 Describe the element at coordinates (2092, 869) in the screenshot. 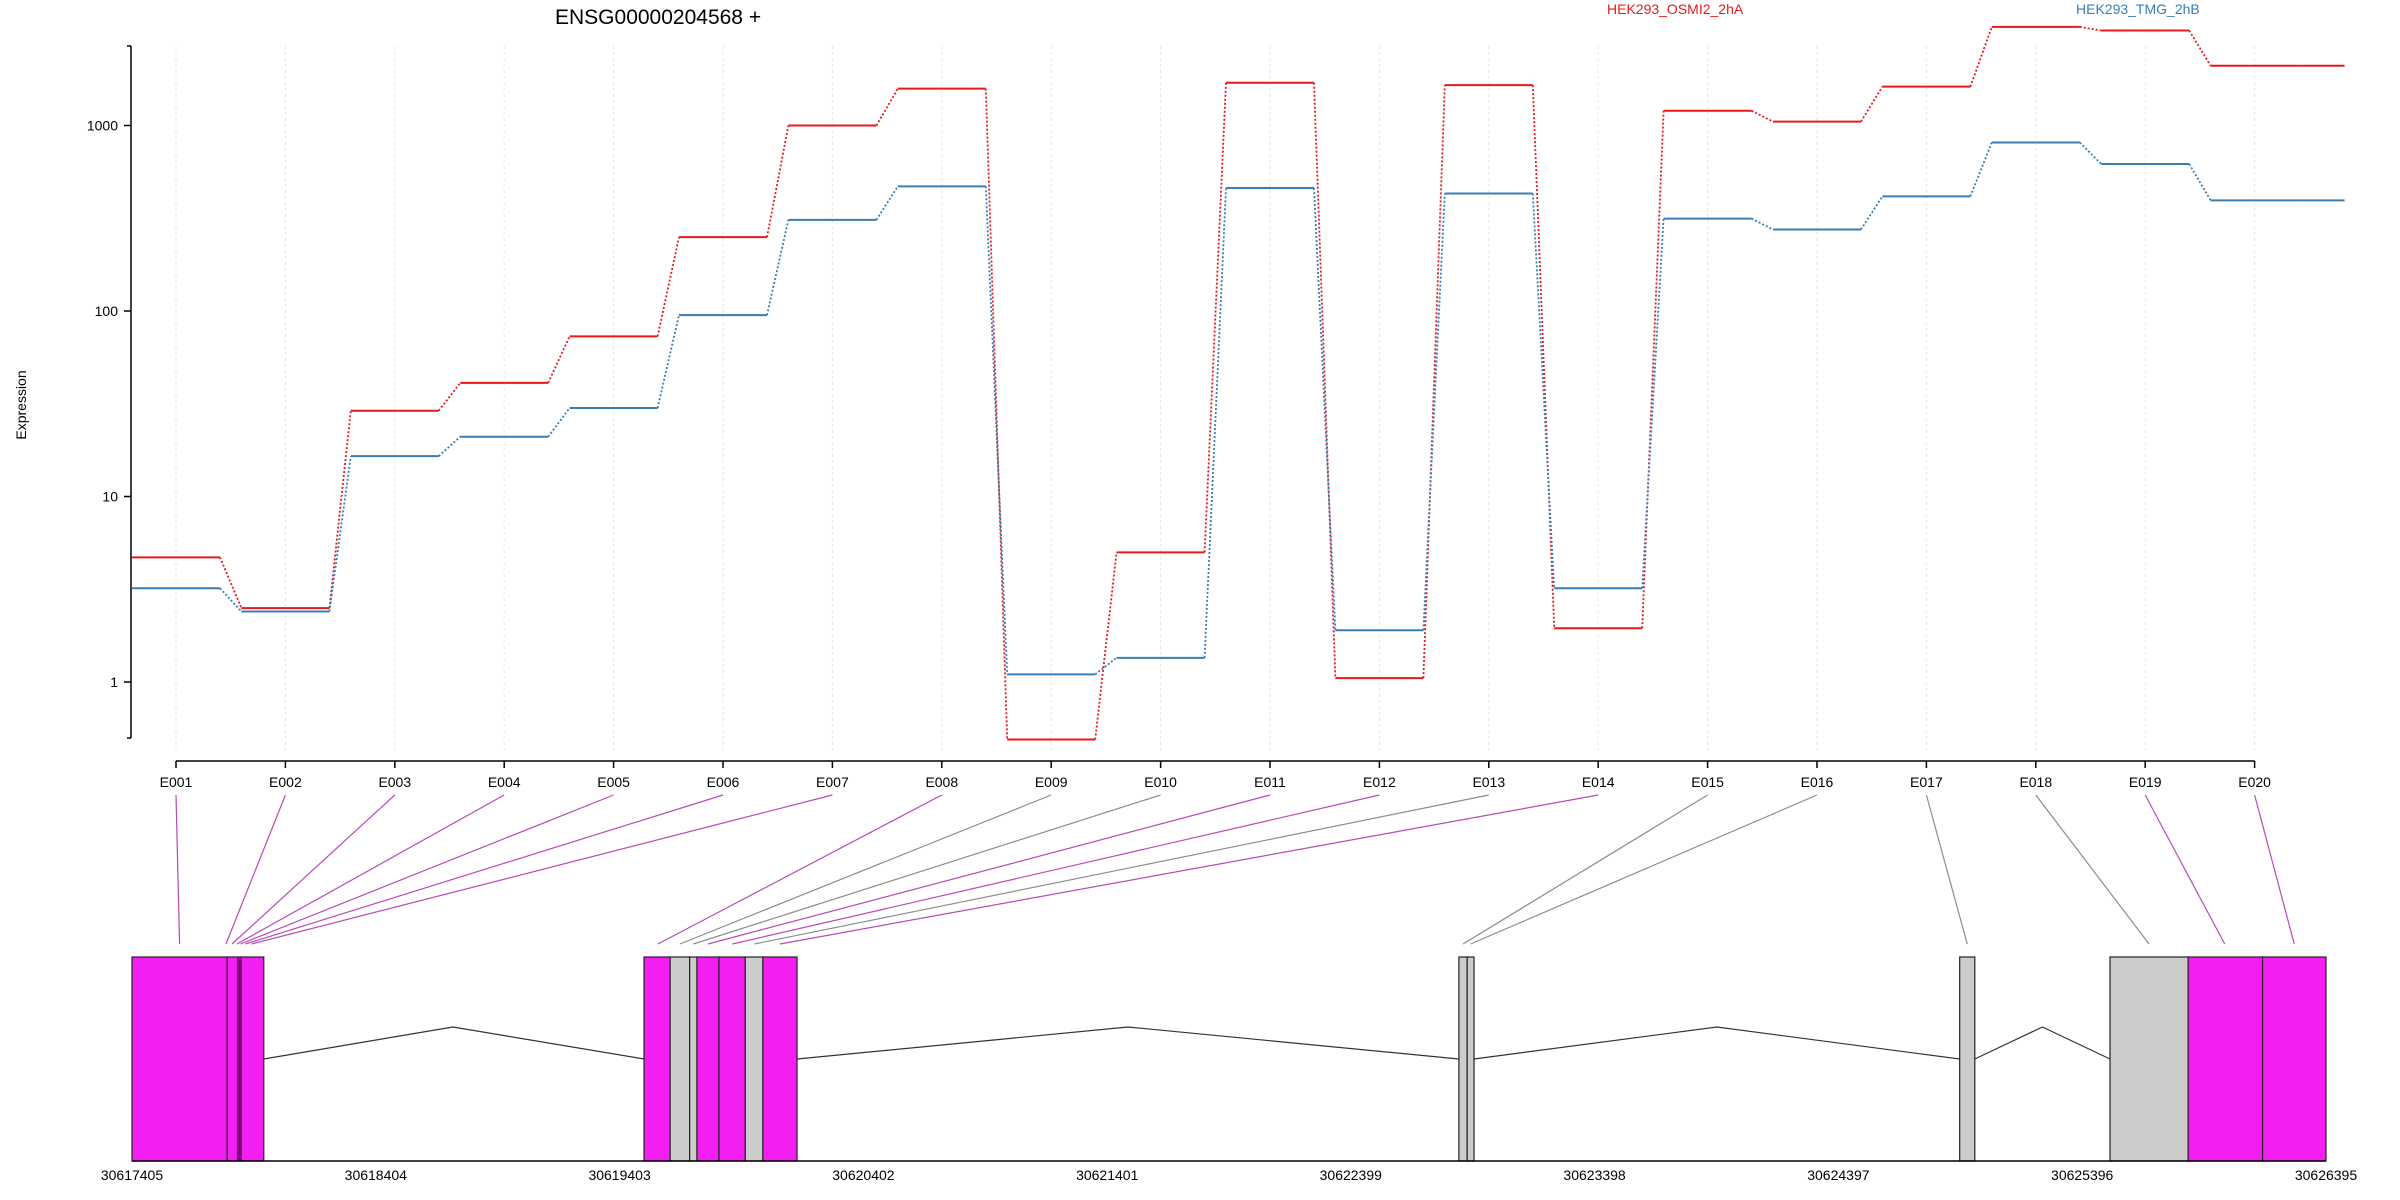

I see `connector-e018` at that location.